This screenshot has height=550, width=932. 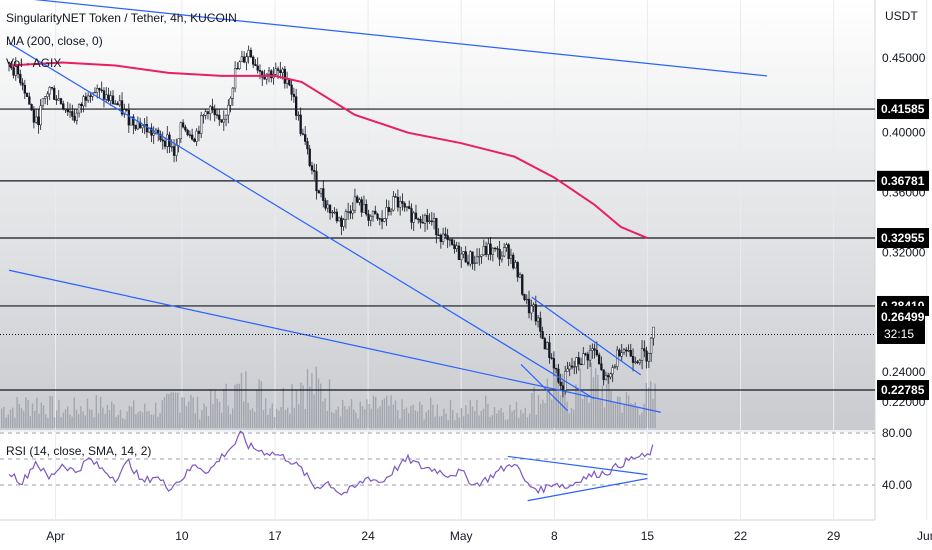 I want to click on trendline, so click(x=400, y=38).